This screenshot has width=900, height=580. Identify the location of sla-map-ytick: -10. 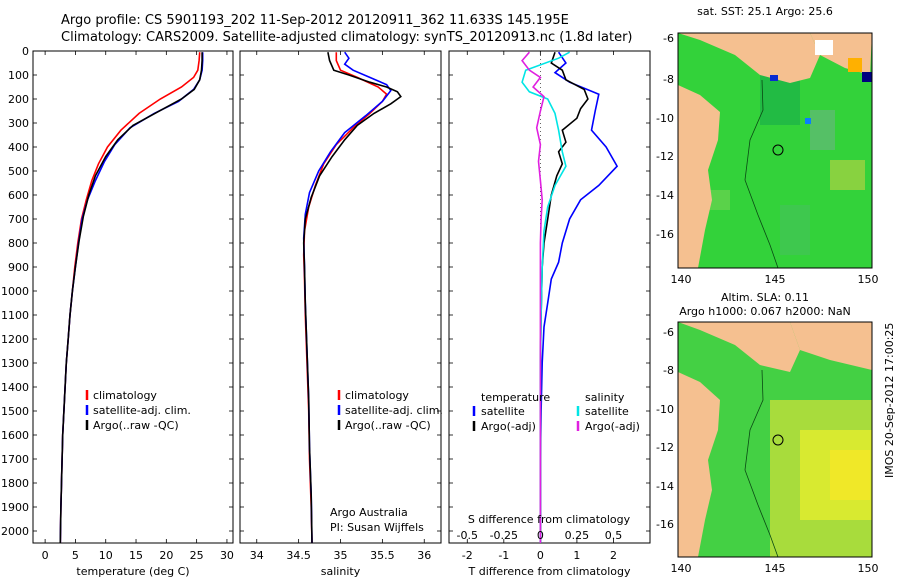
(665, 409).